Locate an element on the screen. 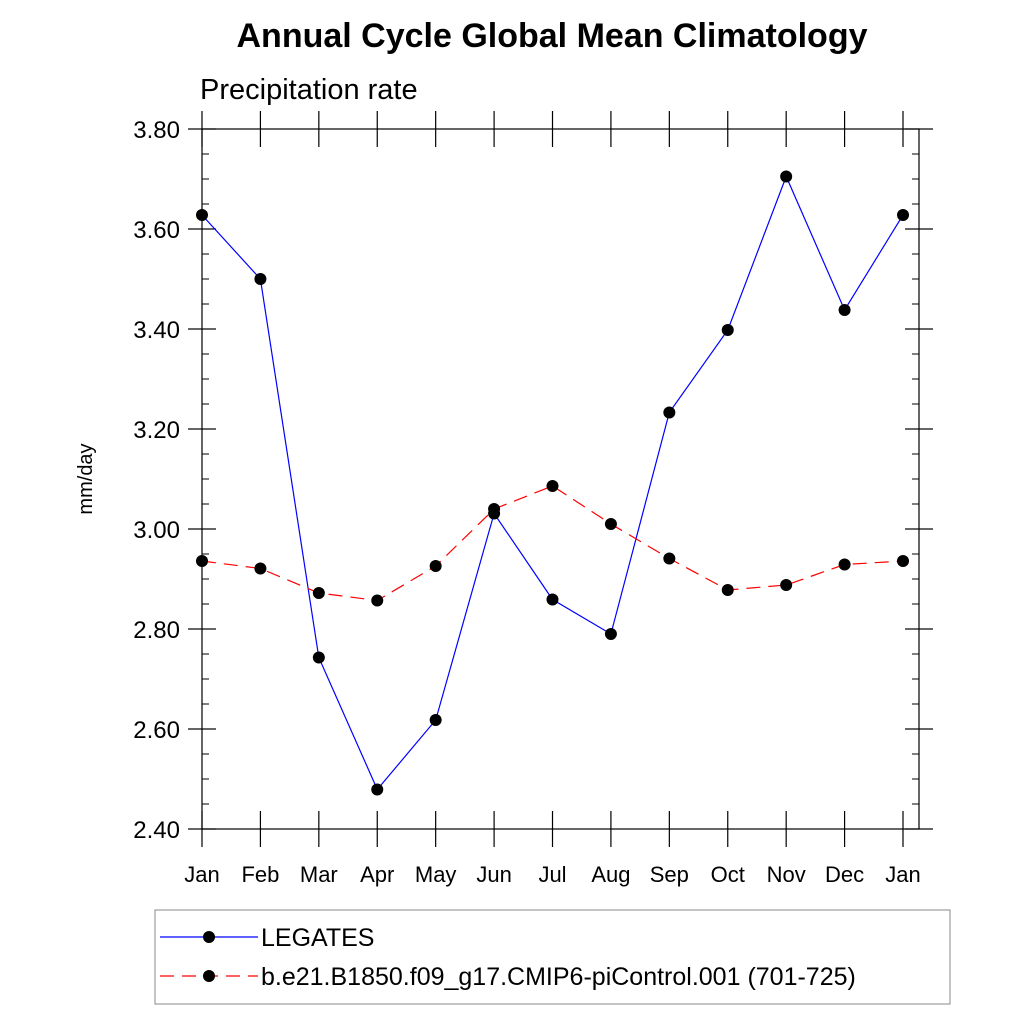 The height and width of the screenshot is (1024, 1024). x-tick-label: May is located at coordinates (436, 874).